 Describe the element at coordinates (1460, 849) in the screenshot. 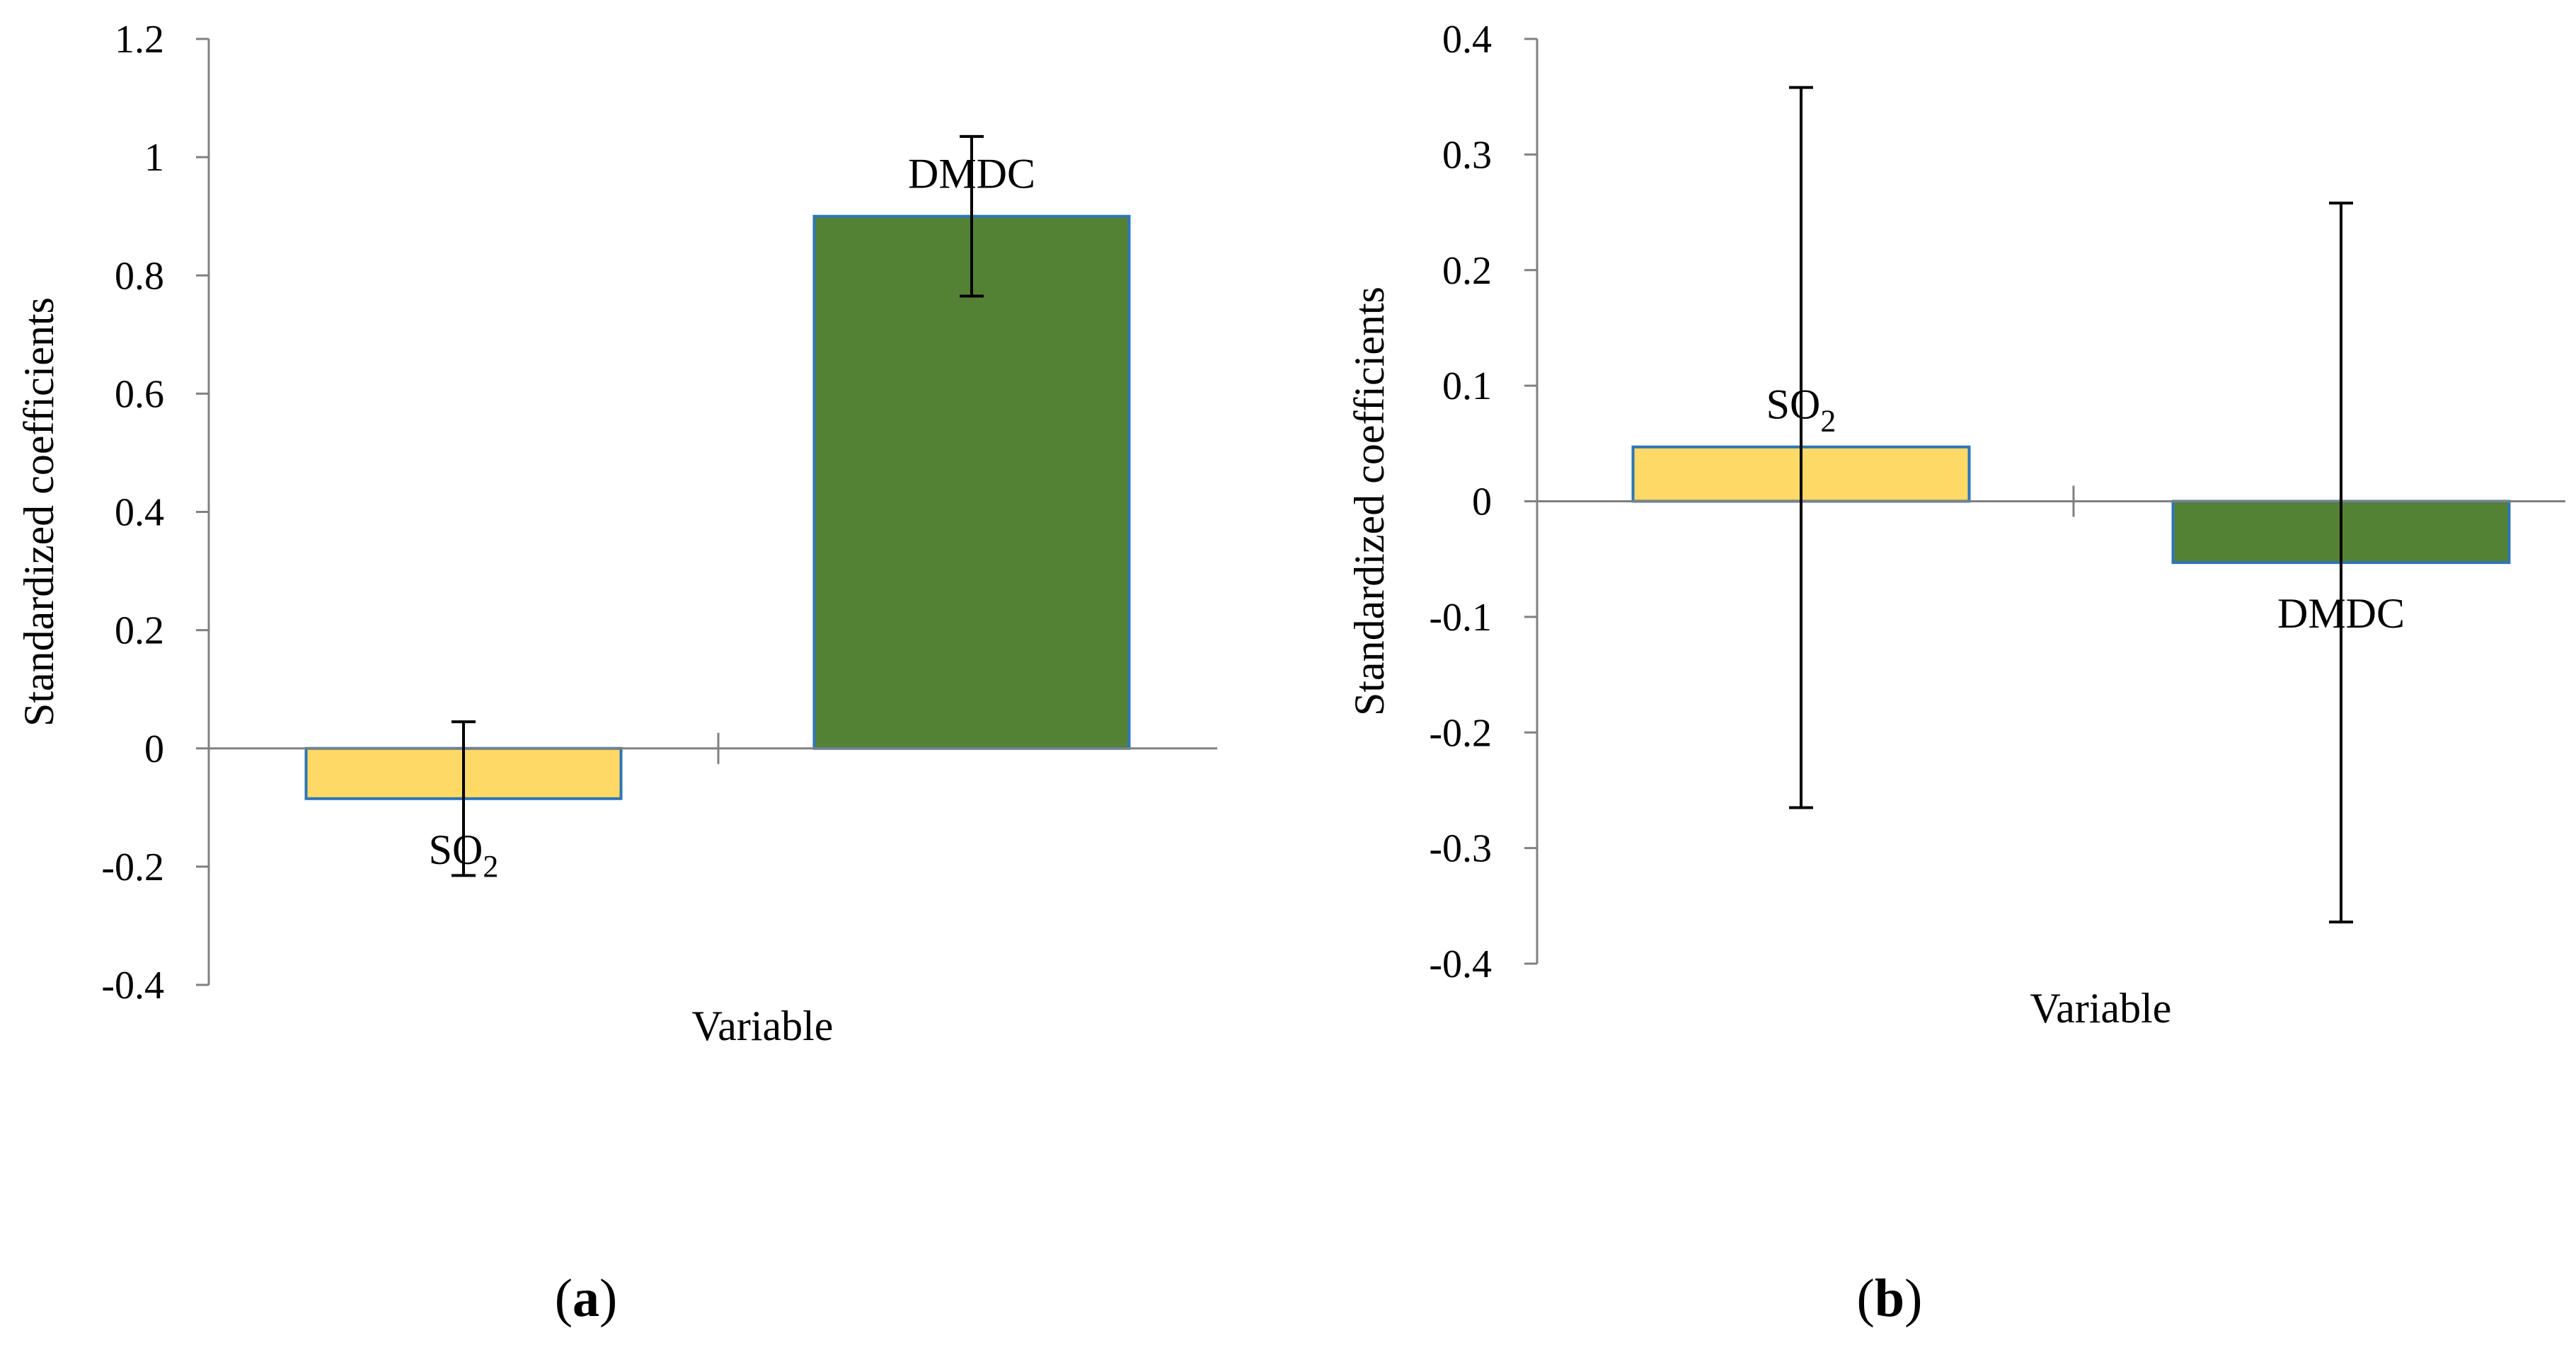

I see `y-tick-label: -0.3` at that location.